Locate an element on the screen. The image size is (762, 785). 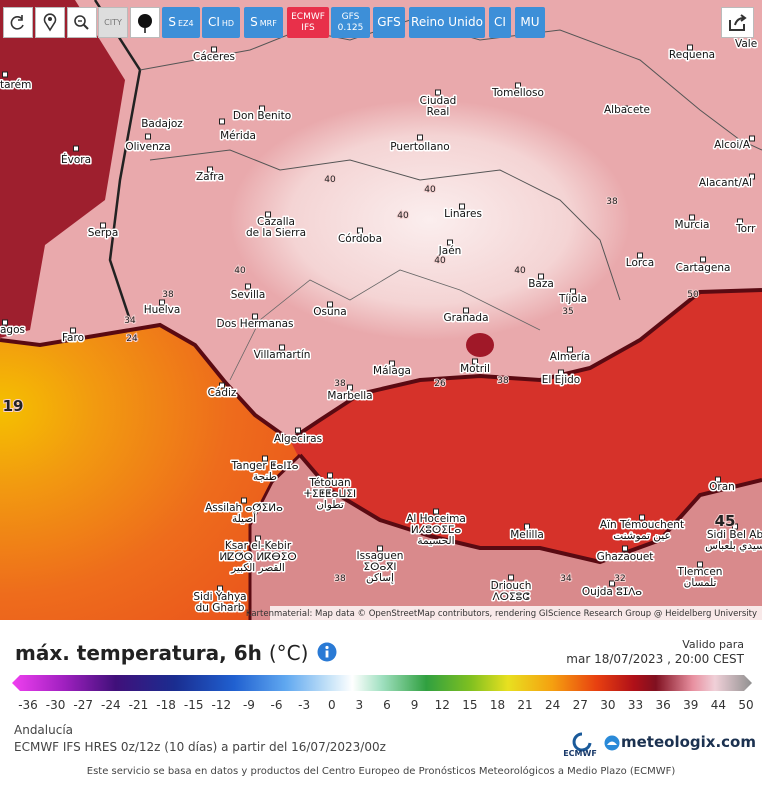
model-button: CI is located at coordinates (500, 22).